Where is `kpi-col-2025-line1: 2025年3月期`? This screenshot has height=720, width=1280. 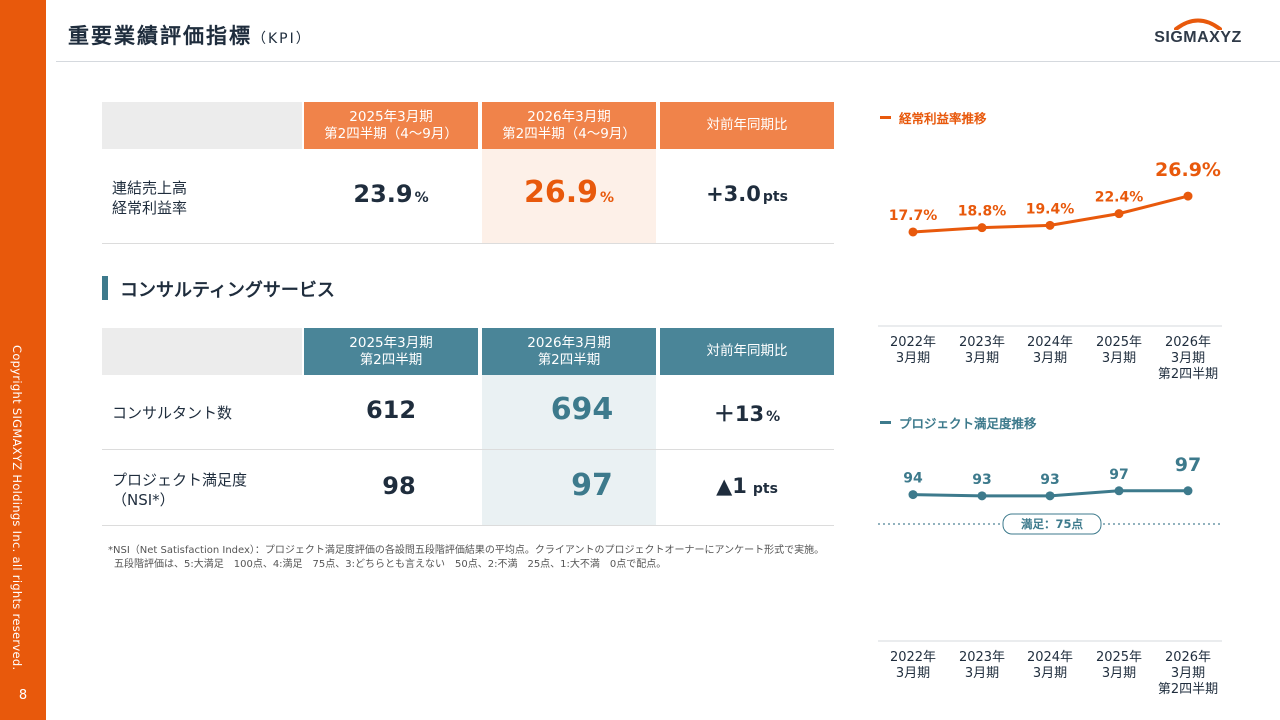
kpi-col-2025-line1: 2025年3月期 is located at coordinates (391, 116).